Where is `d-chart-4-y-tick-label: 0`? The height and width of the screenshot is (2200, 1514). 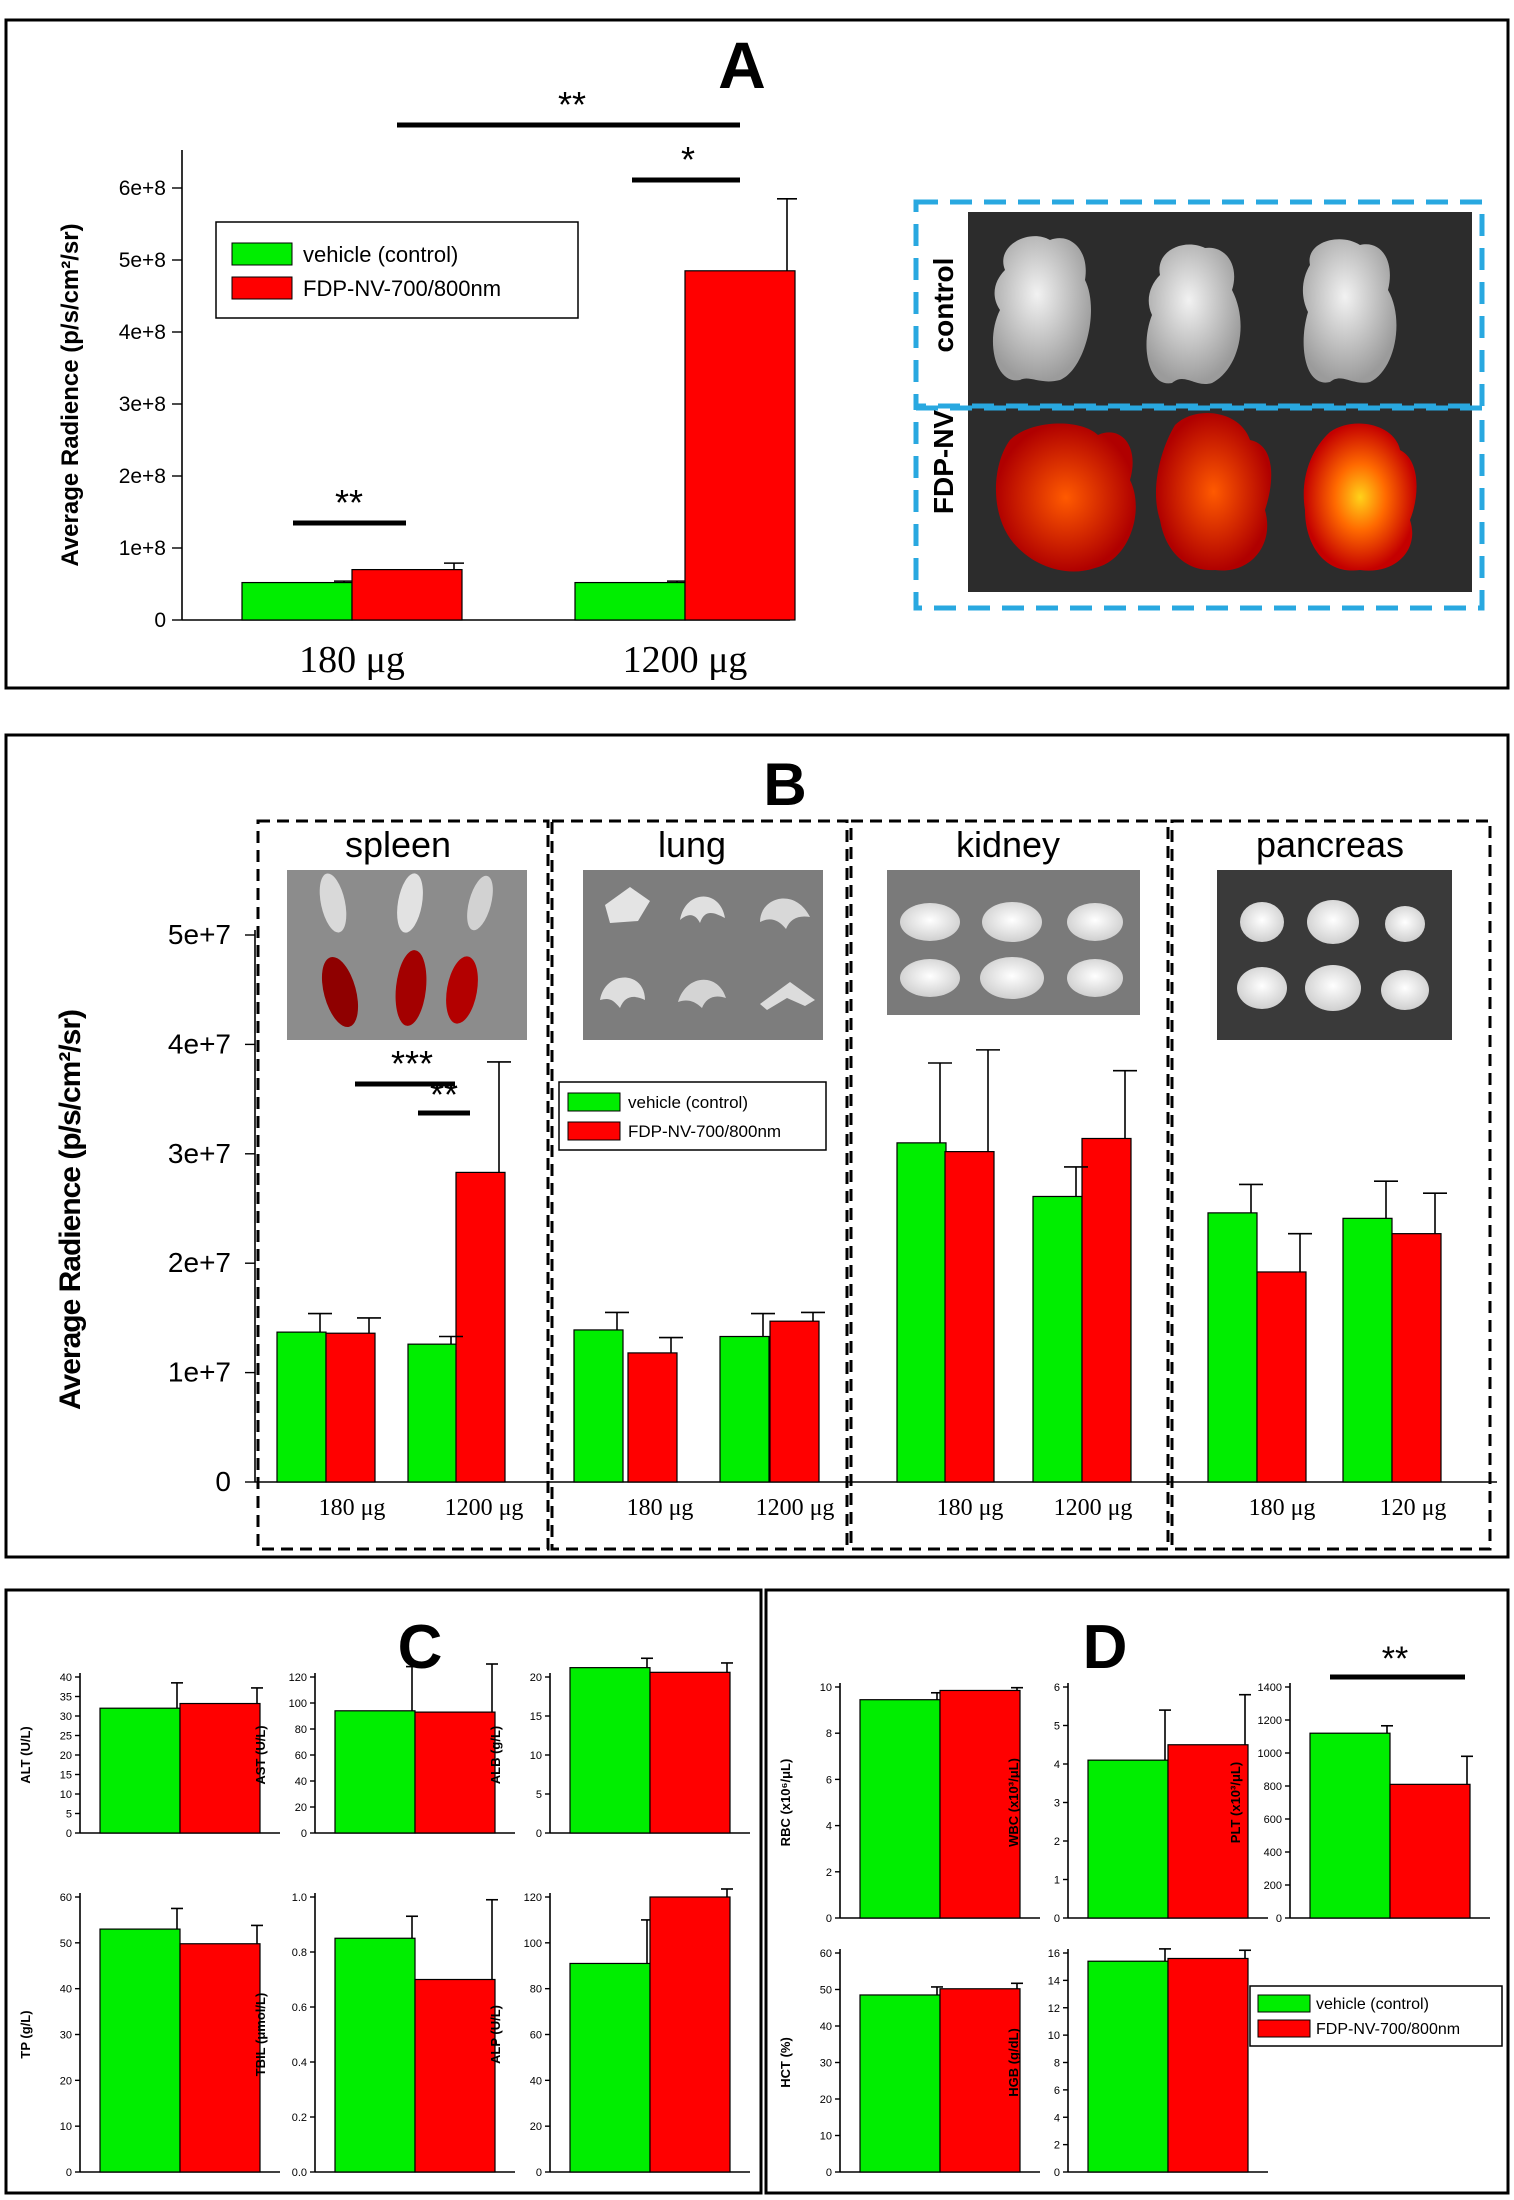 d-chart-4-y-tick-label: 0 is located at coordinates (829, 2173).